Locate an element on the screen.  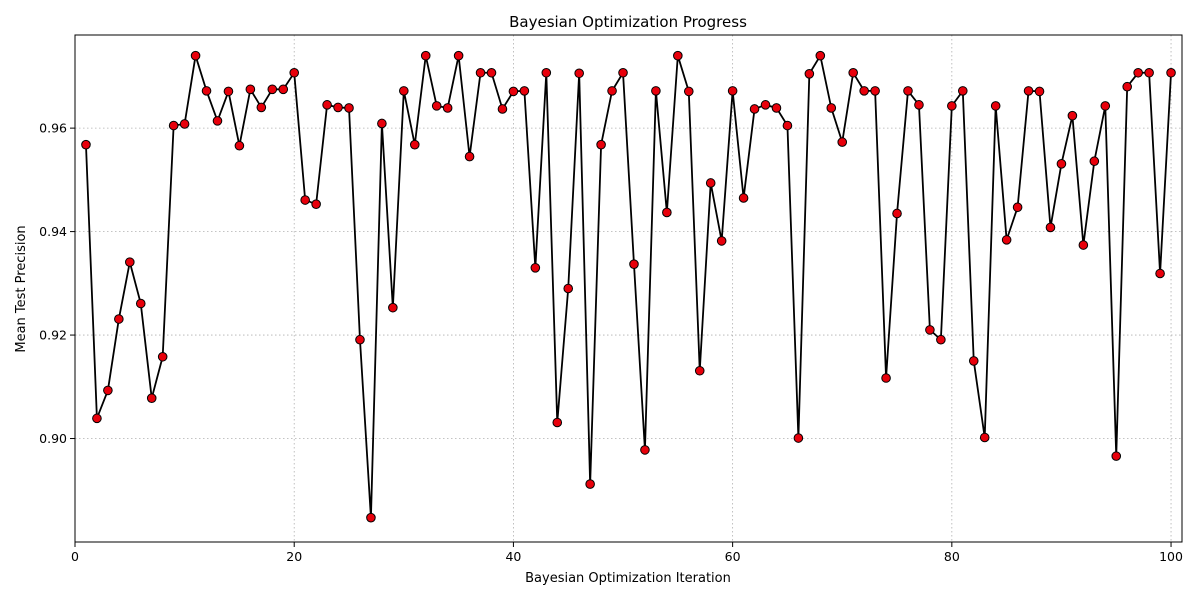
chart-title: Bayesian Optimization Progress is located at coordinates (628, 22).